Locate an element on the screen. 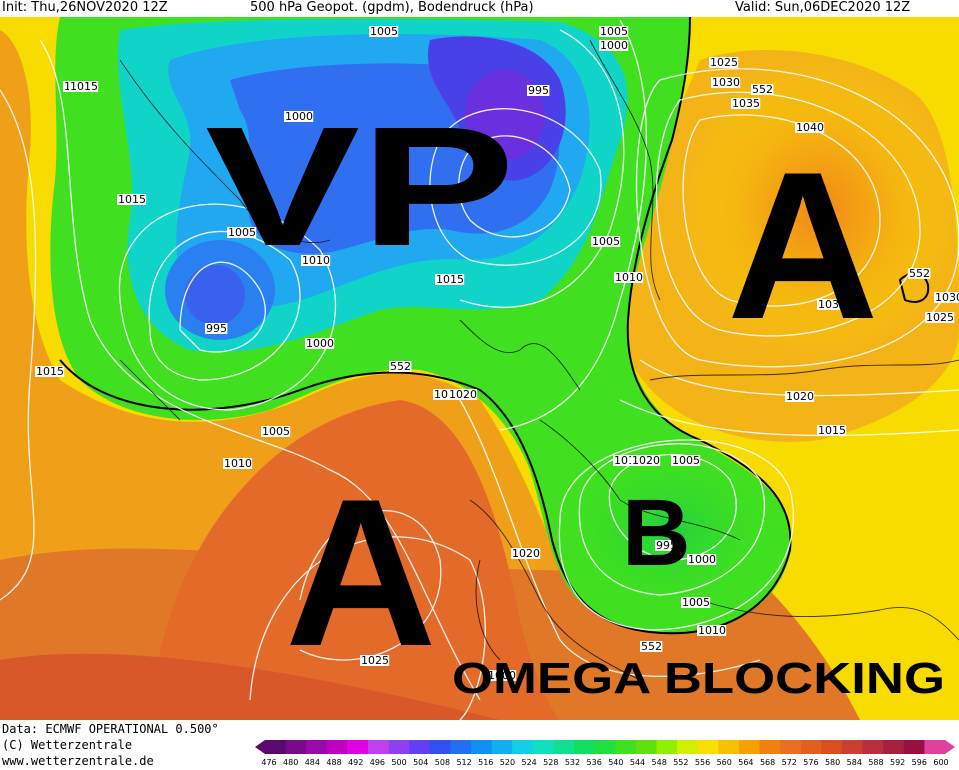 This screenshot has height=770, width=959. isobar-label-text: 552 is located at coordinates (400, 366).